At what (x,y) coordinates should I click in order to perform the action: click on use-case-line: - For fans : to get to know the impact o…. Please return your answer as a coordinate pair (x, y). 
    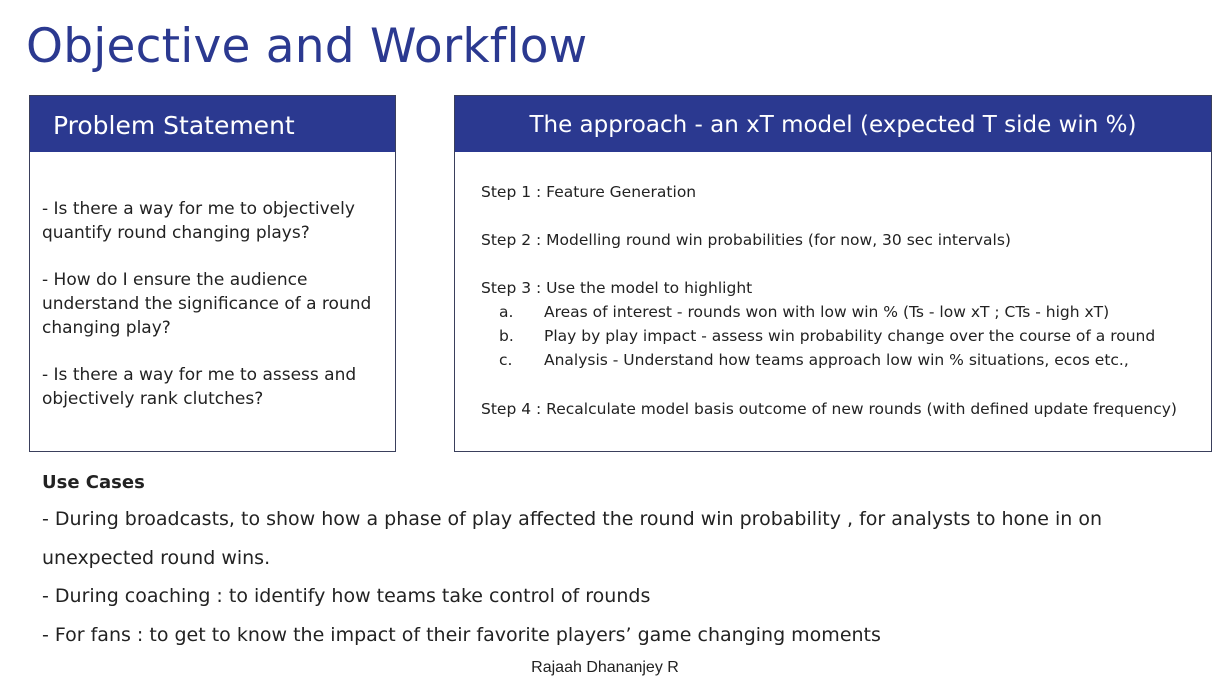
    Looking at the image, I should click on (461, 634).